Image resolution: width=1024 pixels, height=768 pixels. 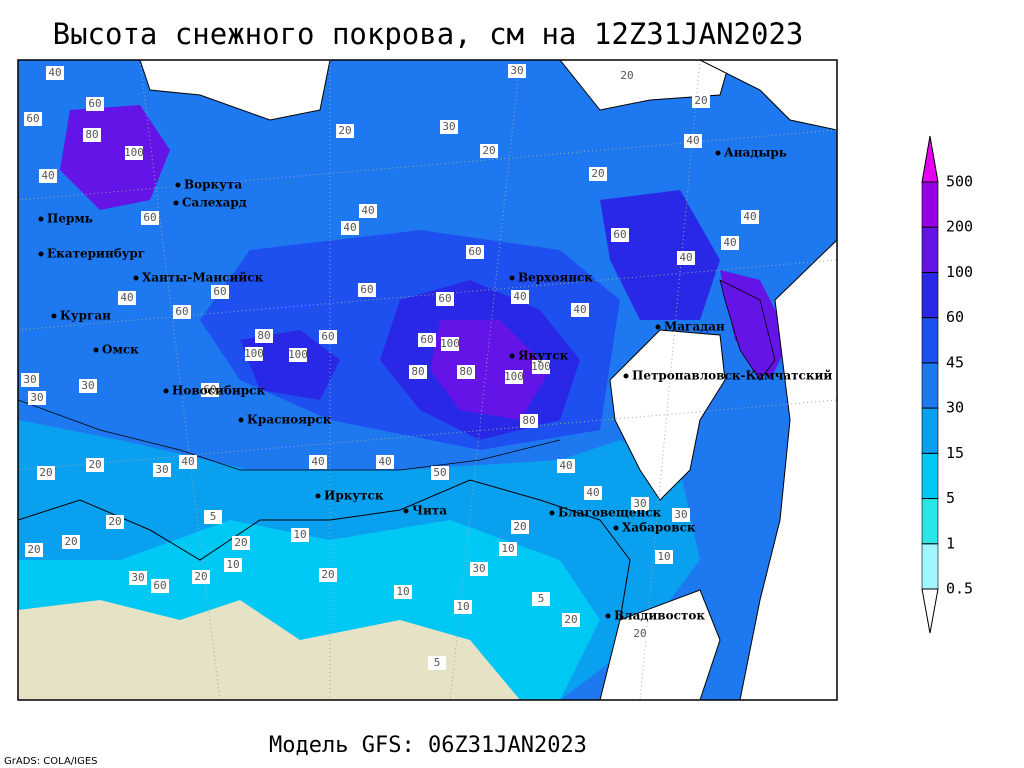 I want to click on deep-snow-max, so click(x=490, y=370).